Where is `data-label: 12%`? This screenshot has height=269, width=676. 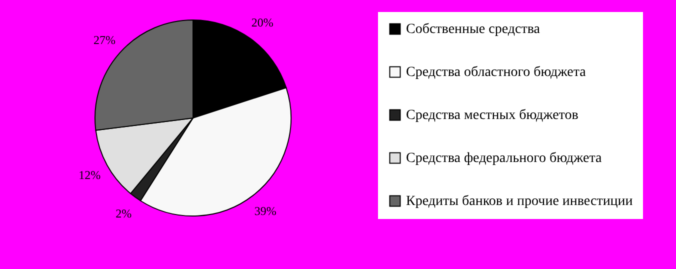
data-label: 12% is located at coordinates (89, 175).